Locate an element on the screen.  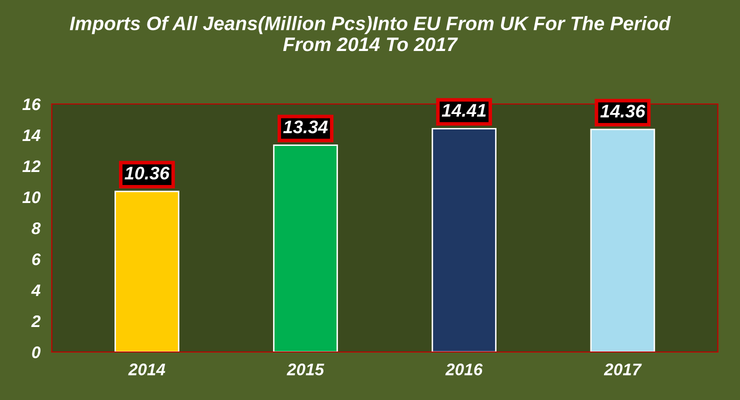
data-label: 13.34 is located at coordinates (305, 127).